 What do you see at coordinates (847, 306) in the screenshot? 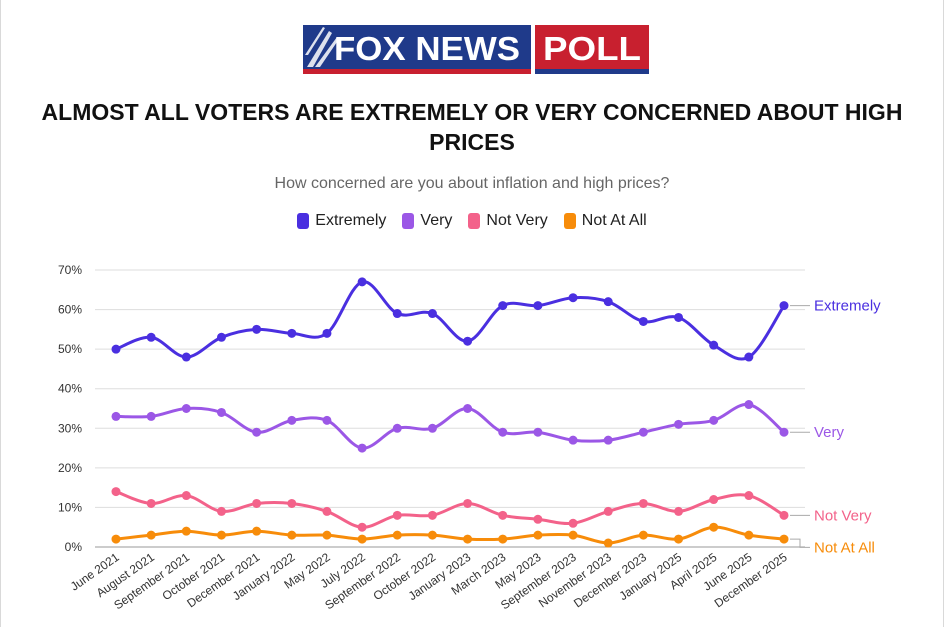
I see `end-label-extremely: Extremely` at bounding box center [847, 306].